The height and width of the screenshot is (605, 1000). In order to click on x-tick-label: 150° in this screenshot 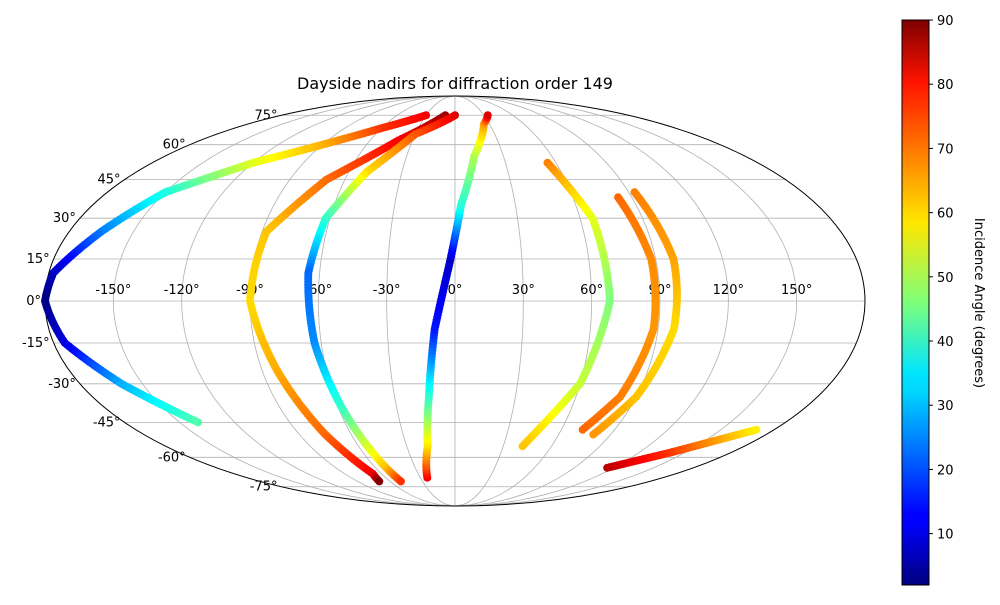, I will do `click(796, 290)`.